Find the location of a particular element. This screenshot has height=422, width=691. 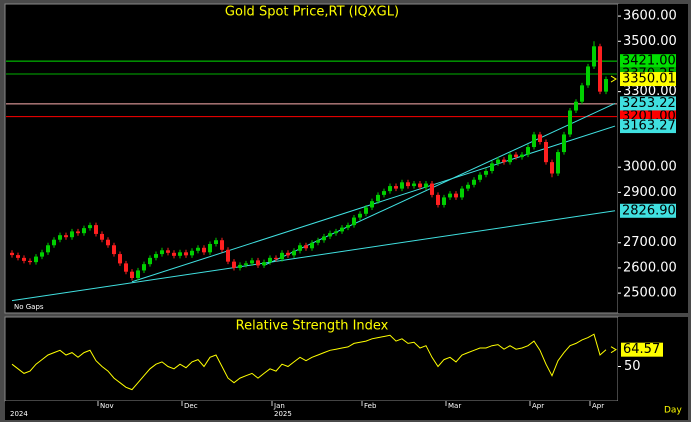

y-tick-label: 3600.00 is located at coordinates (650, 16).